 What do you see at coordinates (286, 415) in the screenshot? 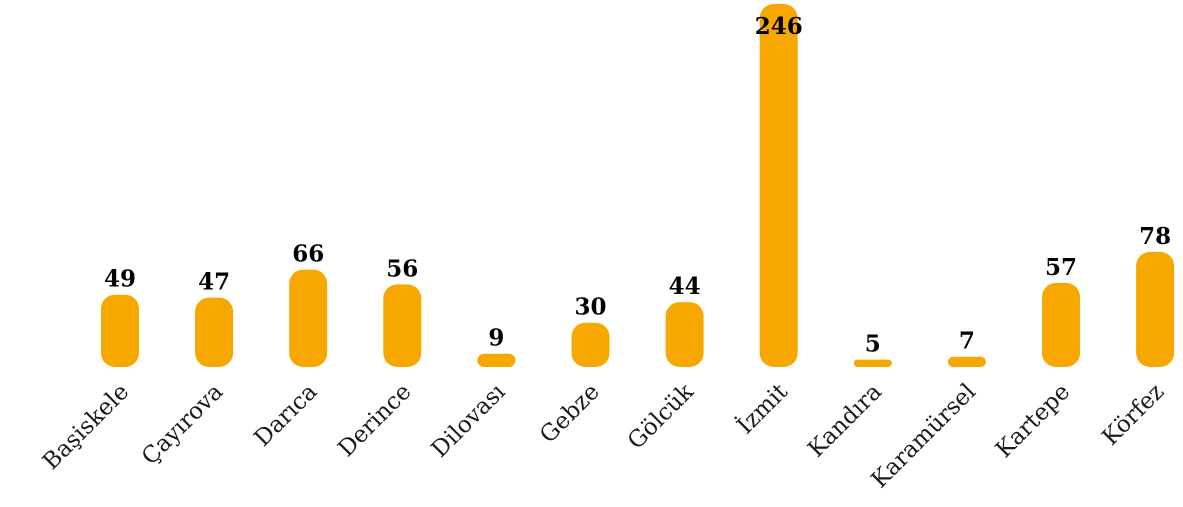
I see `category-label-darica: Darıca` at bounding box center [286, 415].